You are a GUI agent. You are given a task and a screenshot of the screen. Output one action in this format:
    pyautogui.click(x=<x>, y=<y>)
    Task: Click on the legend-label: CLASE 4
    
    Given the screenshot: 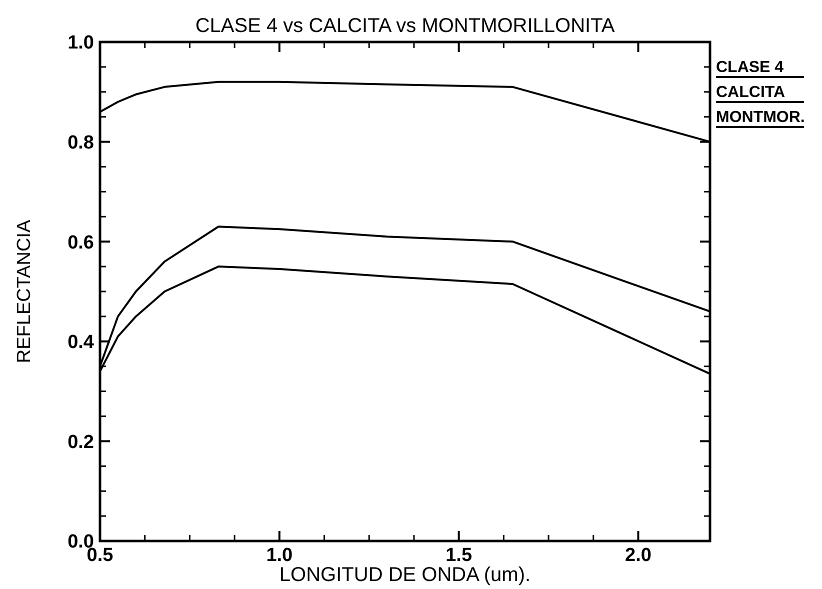 What is the action you would take?
    pyautogui.click(x=750, y=67)
    